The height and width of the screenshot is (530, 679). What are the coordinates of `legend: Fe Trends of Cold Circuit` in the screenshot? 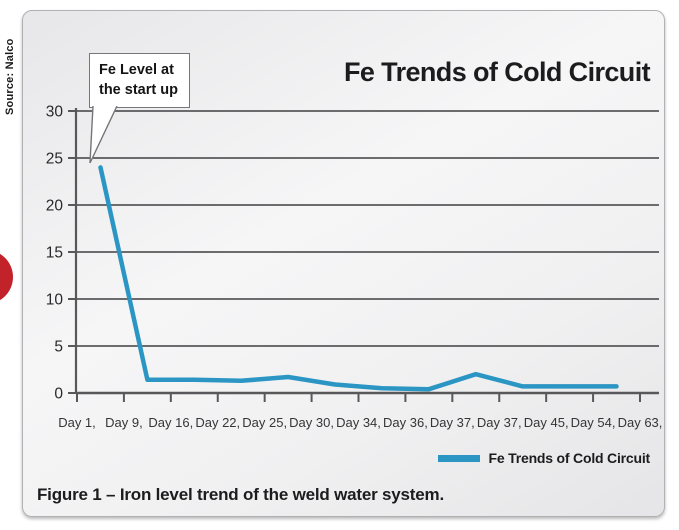 It's located at (544, 458).